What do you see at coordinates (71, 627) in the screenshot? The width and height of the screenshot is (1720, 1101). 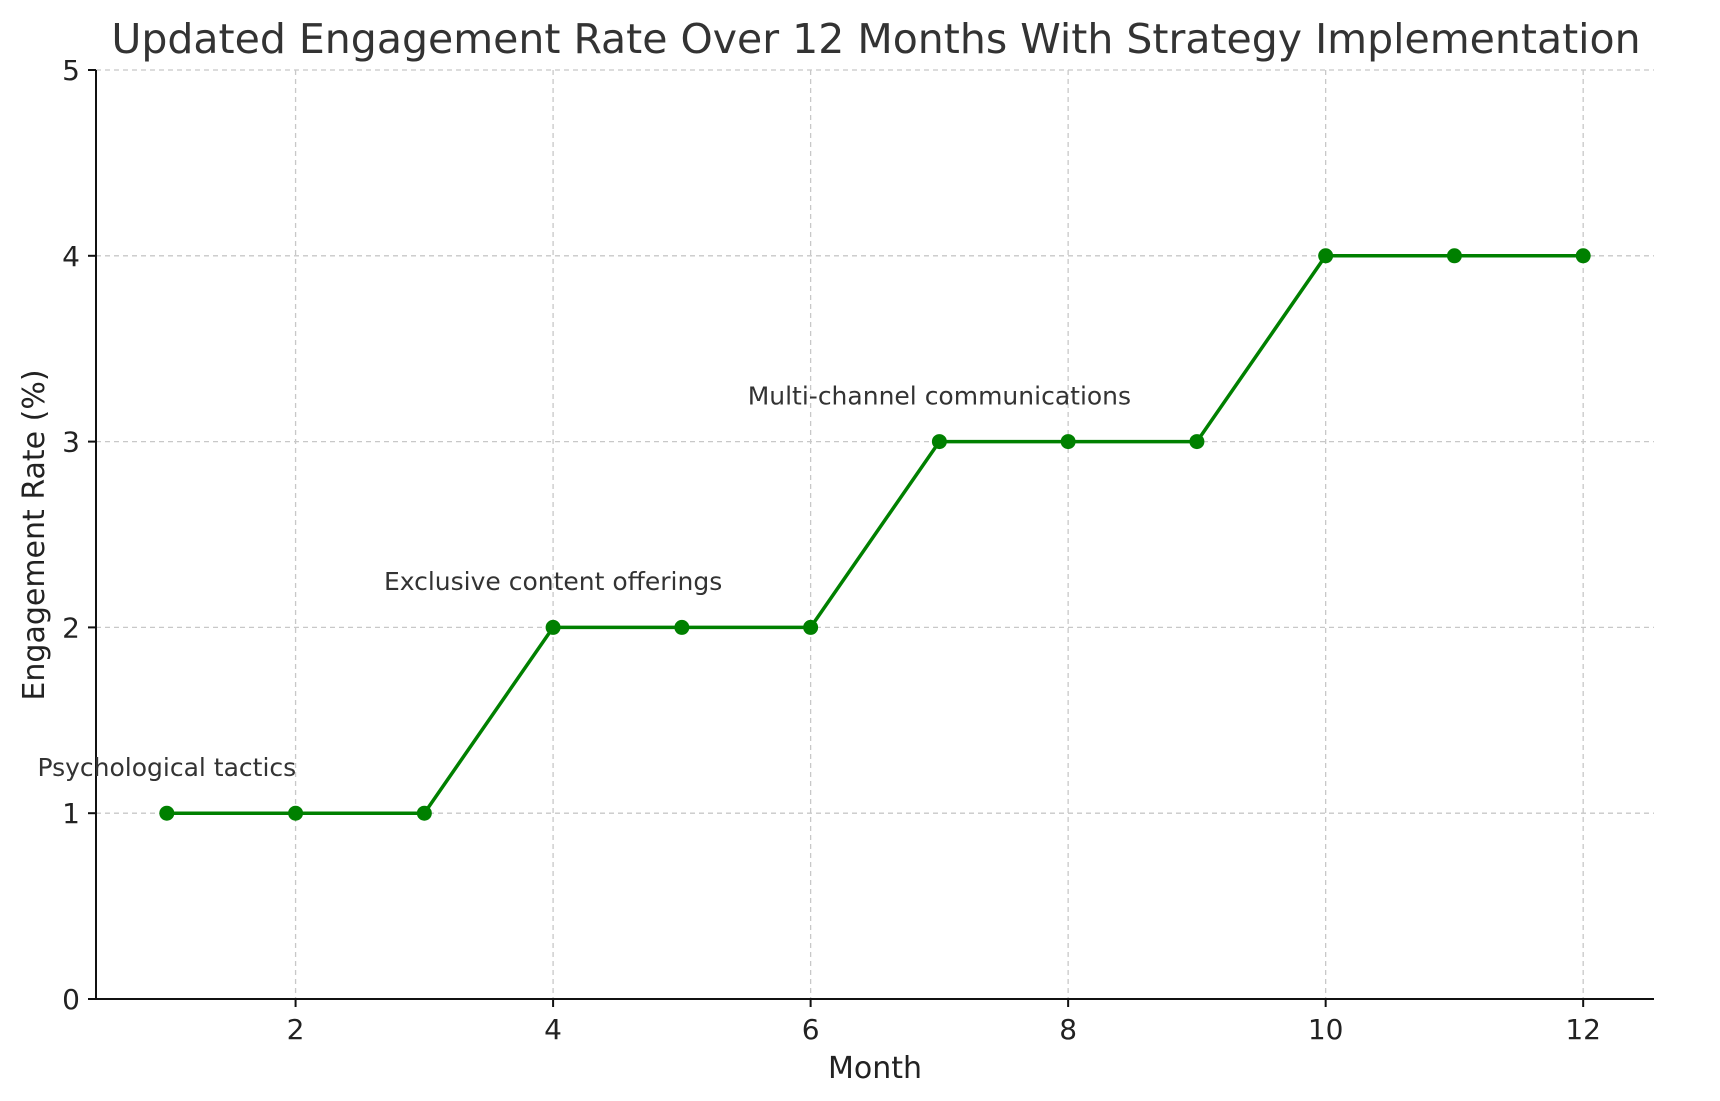 I see `y-tick-label-2: 2` at bounding box center [71, 627].